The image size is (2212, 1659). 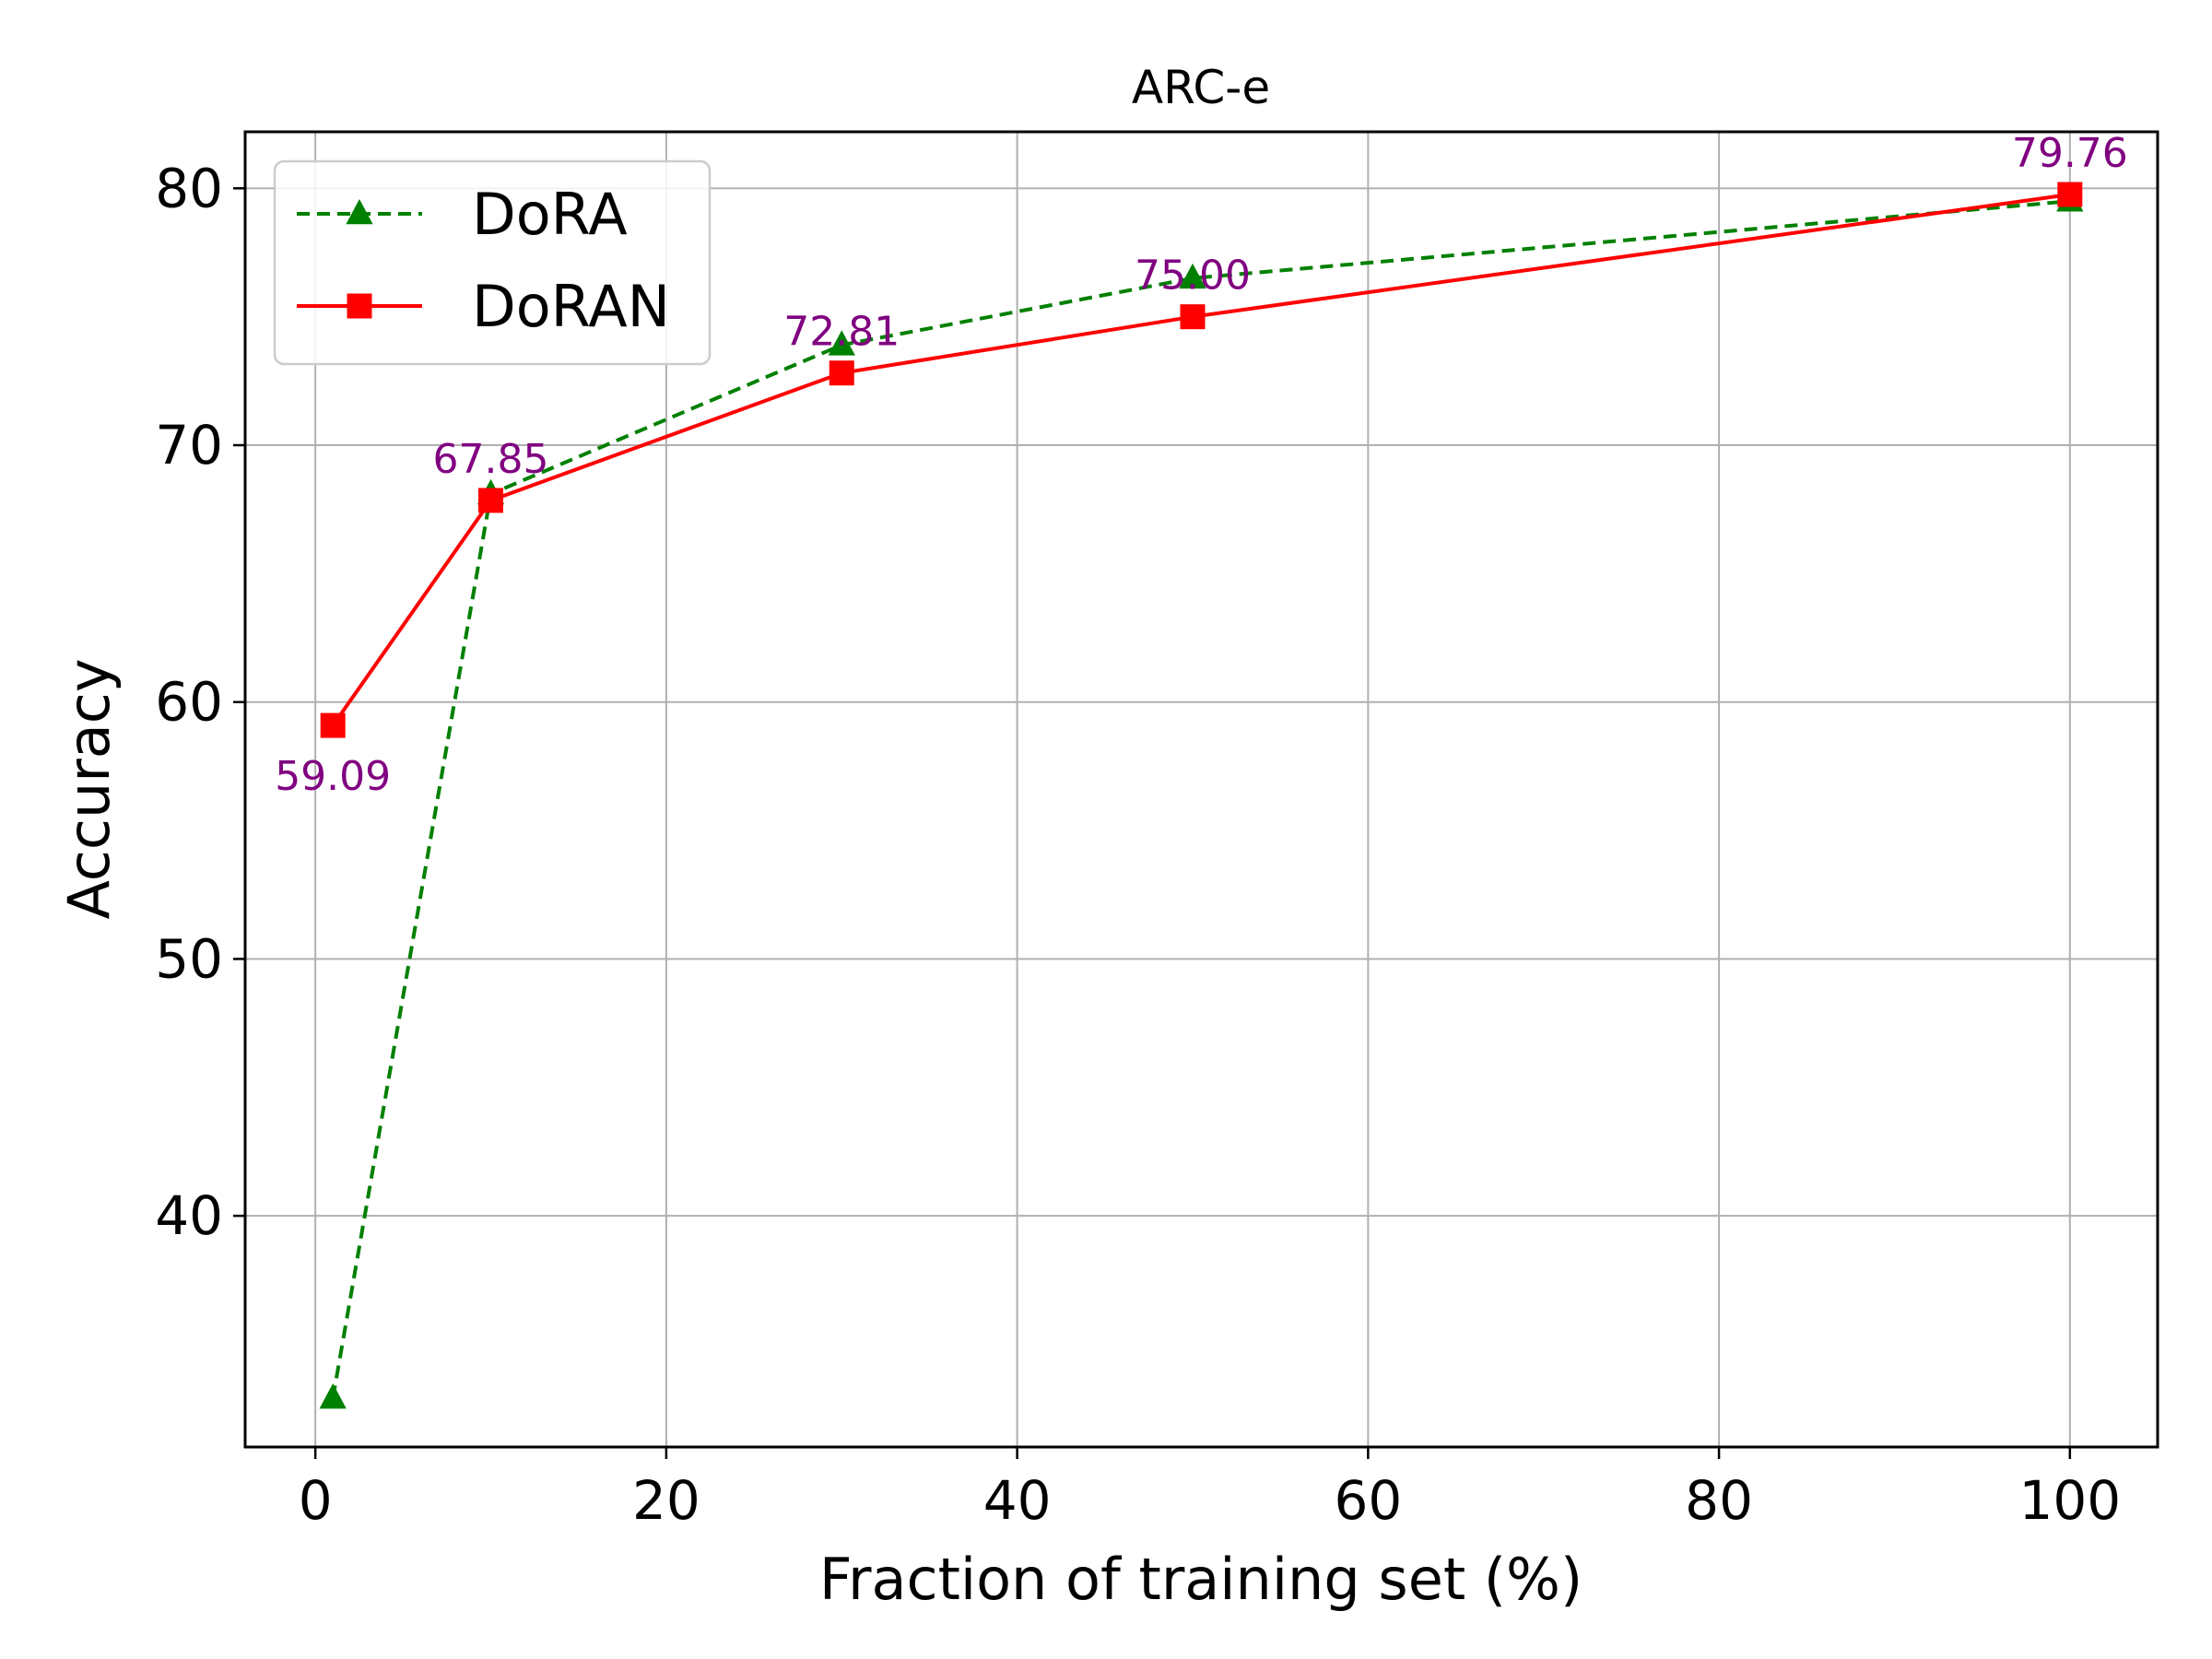 What do you see at coordinates (1201, 1579) in the screenshot?
I see `x-axis-label: Fraction of training set (%)` at bounding box center [1201, 1579].